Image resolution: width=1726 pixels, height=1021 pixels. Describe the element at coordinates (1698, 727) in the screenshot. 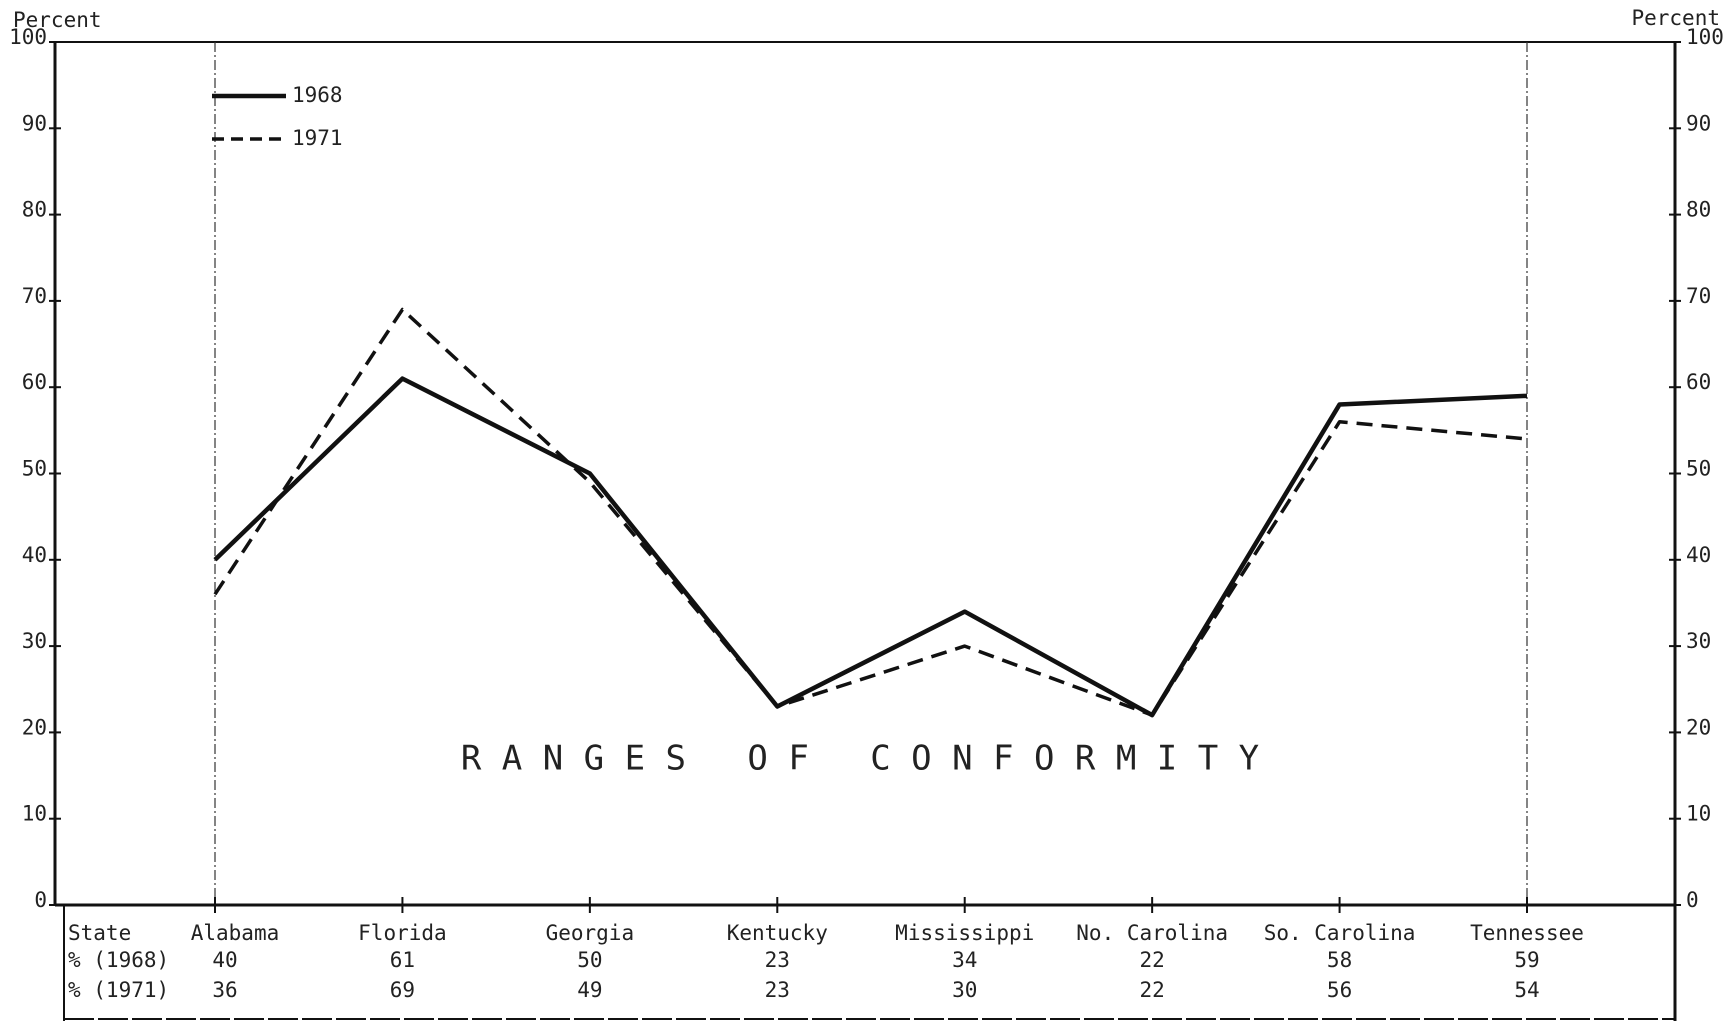

I see `y2-tick-label: 20` at that location.